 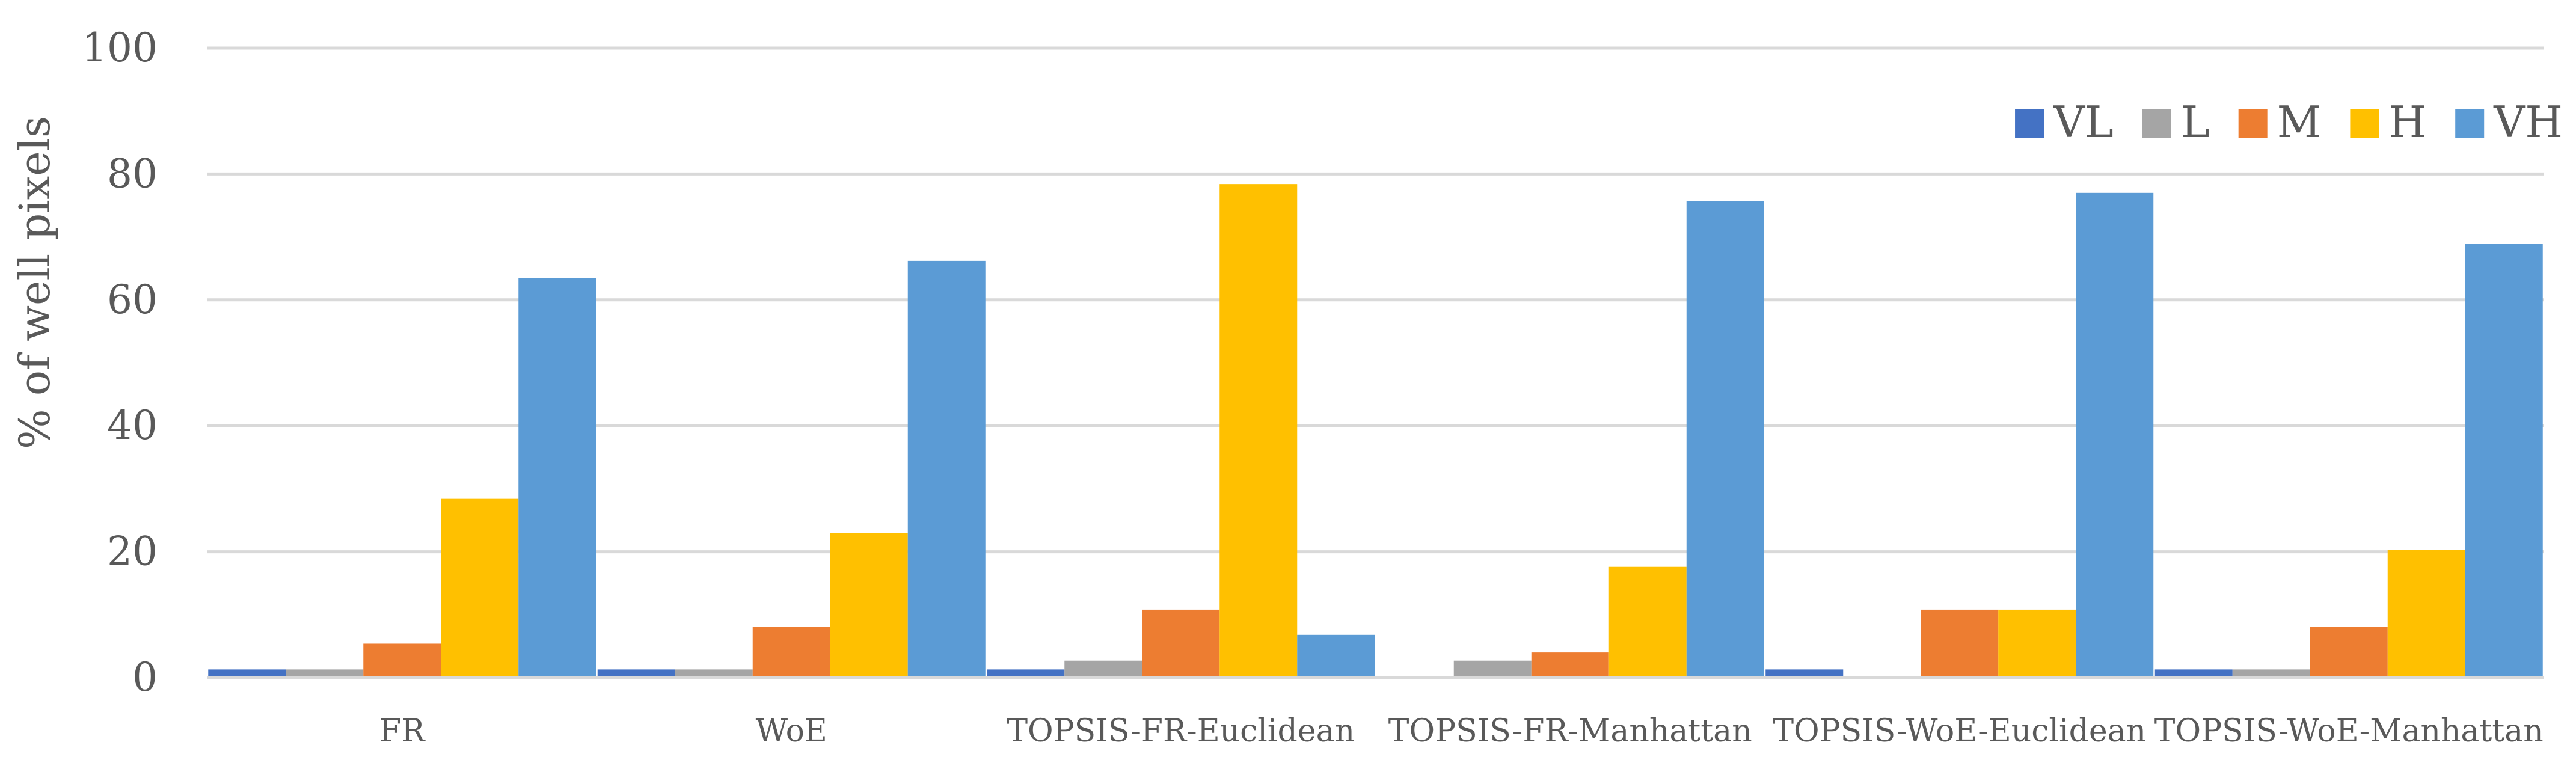 I want to click on y-tick-label: 100, so click(x=120, y=48).